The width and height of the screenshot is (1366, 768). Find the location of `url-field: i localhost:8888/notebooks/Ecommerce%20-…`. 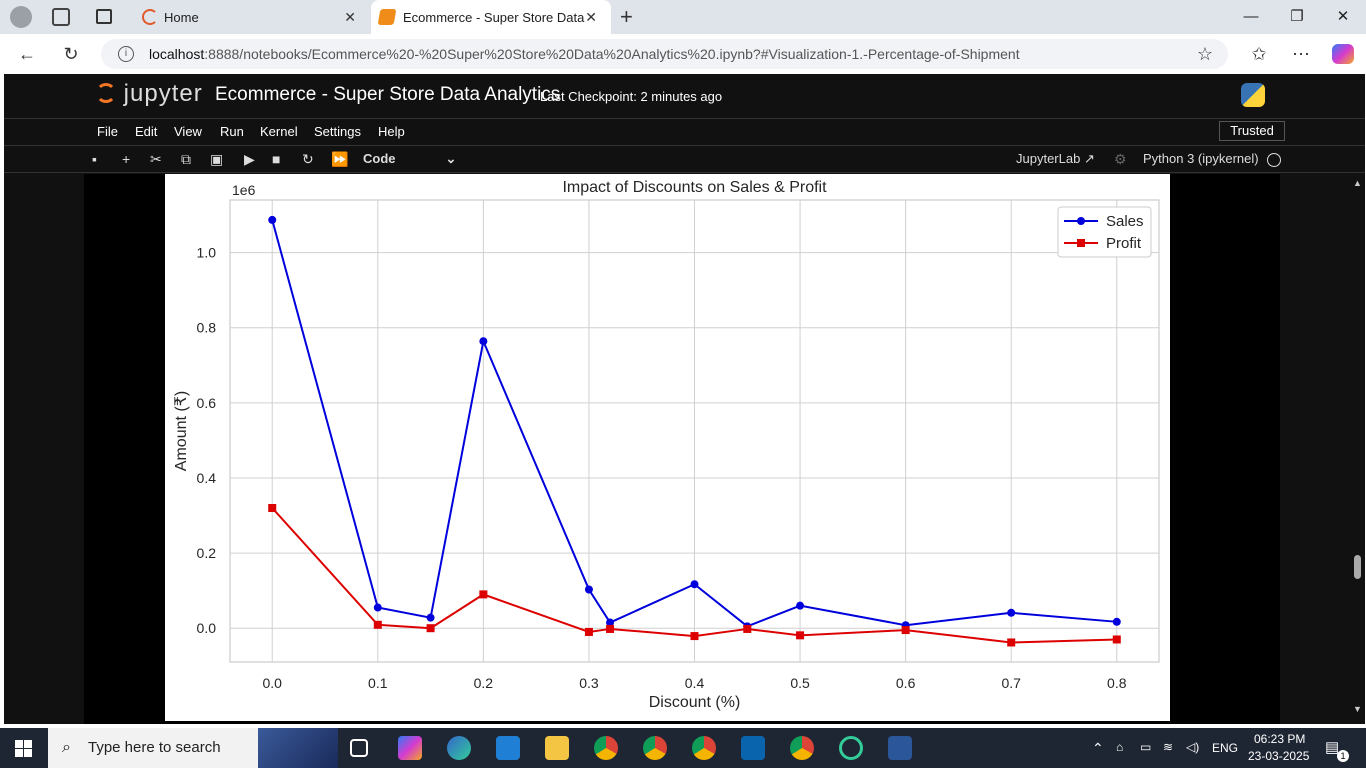

url-field: i localhost:8888/notebooks/Ecommerce%20-… is located at coordinates (664, 54).